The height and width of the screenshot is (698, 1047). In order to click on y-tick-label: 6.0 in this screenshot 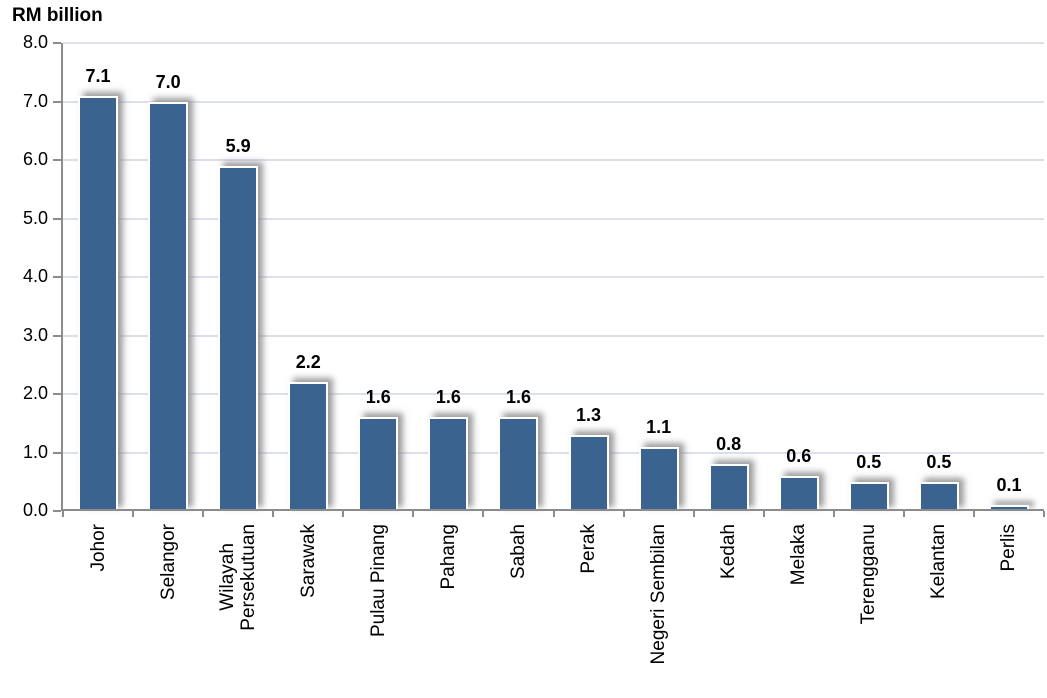, I will do `click(35, 159)`.